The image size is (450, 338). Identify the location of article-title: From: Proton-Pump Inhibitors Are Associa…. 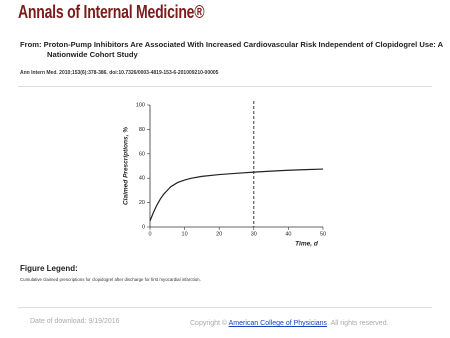
(231, 49).